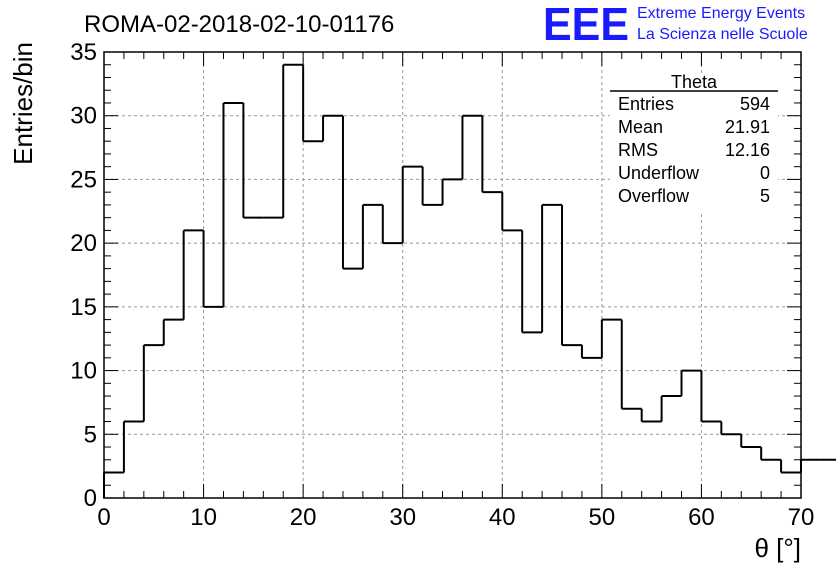 The height and width of the screenshot is (572, 836). What do you see at coordinates (502, 517) in the screenshot?
I see `x-tick-label: 40` at bounding box center [502, 517].